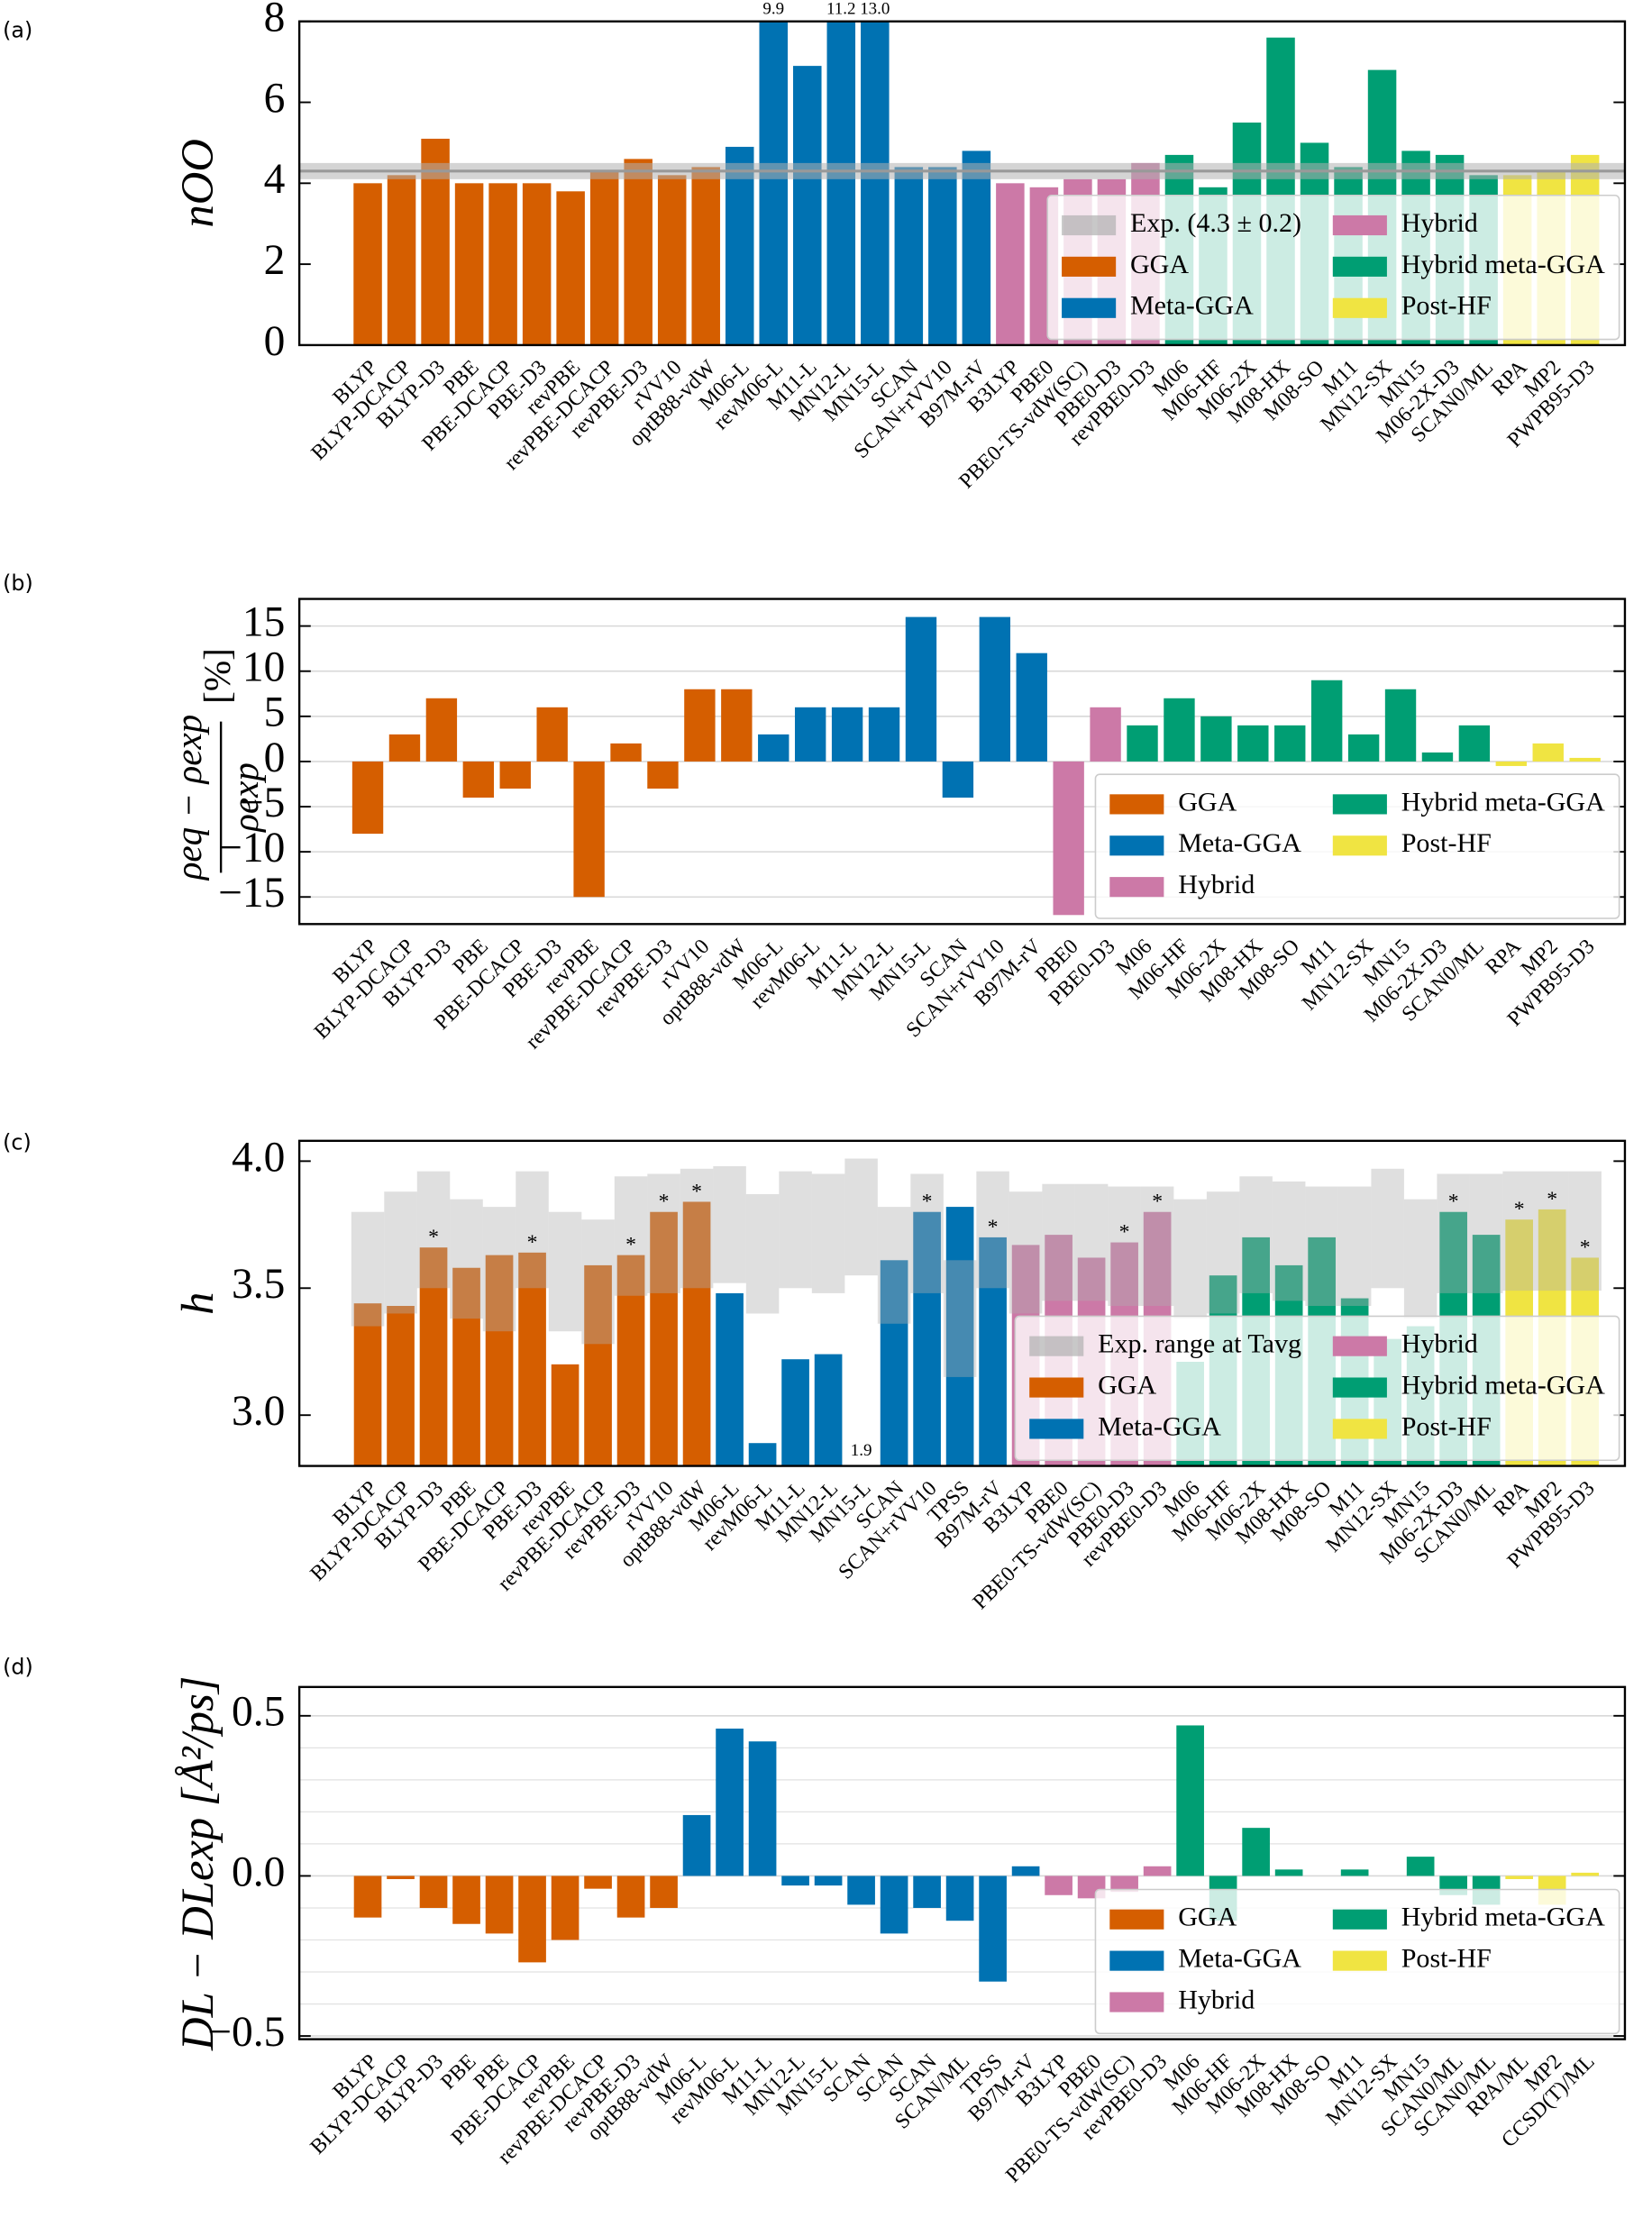 The width and height of the screenshot is (1652, 2236). What do you see at coordinates (275, 260) in the screenshot?
I see `y-tick-label: 2` at bounding box center [275, 260].